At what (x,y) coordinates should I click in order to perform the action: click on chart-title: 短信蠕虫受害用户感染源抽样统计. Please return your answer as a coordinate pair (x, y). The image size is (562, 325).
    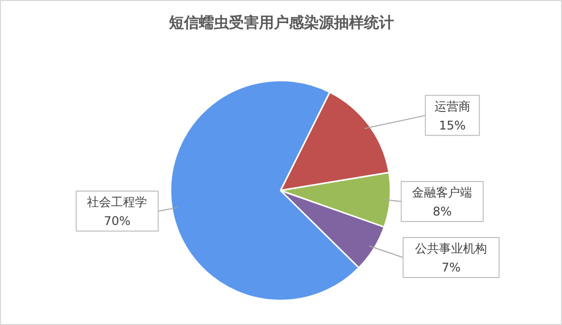
    Looking at the image, I should click on (281, 23).